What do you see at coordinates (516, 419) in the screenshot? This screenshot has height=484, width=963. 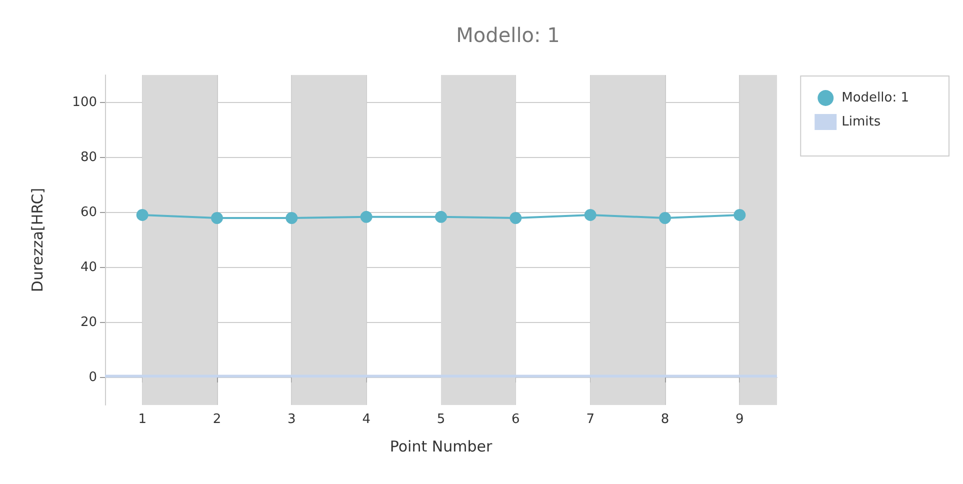 I see `x-tick-label: 6` at bounding box center [516, 419].